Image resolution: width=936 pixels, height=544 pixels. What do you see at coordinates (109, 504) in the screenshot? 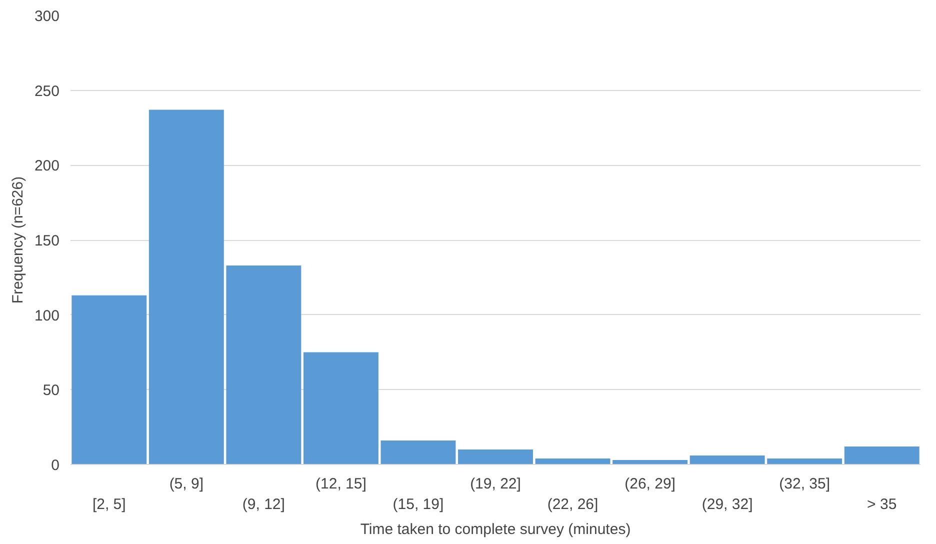
I see `x-tick-label: [2, 5]` at bounding box center [109, 504].